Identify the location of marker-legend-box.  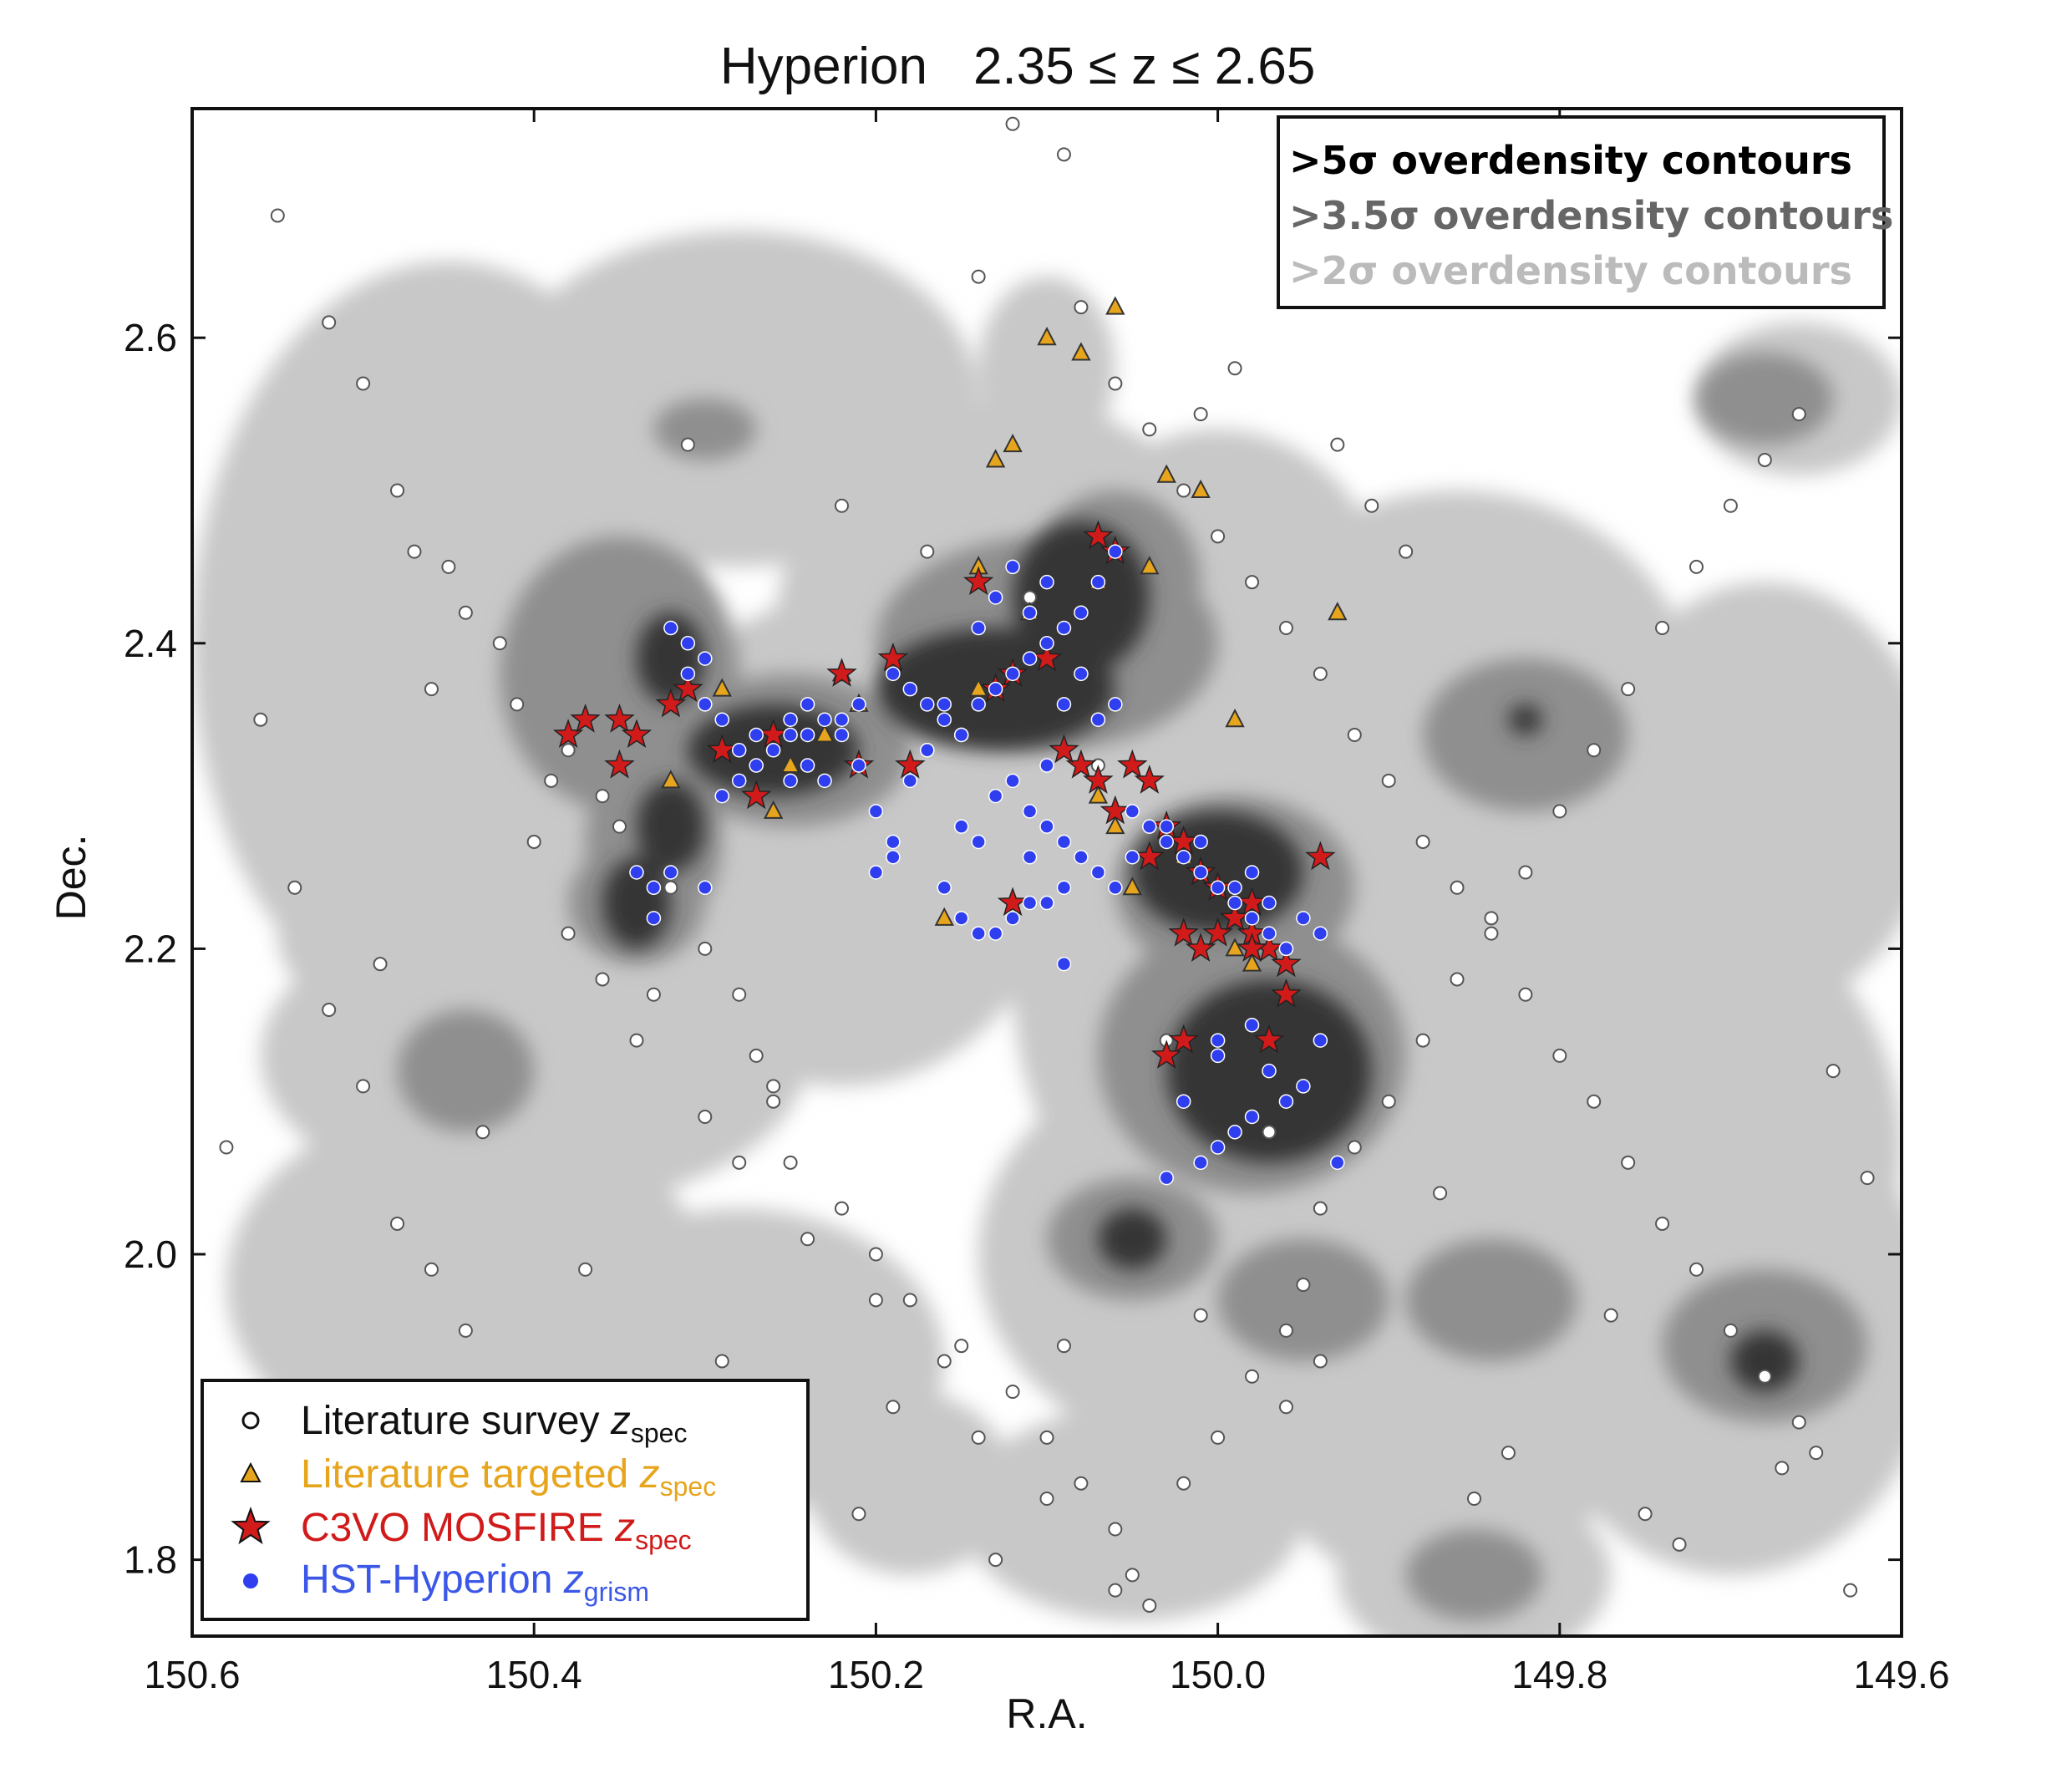
(505, 1500).